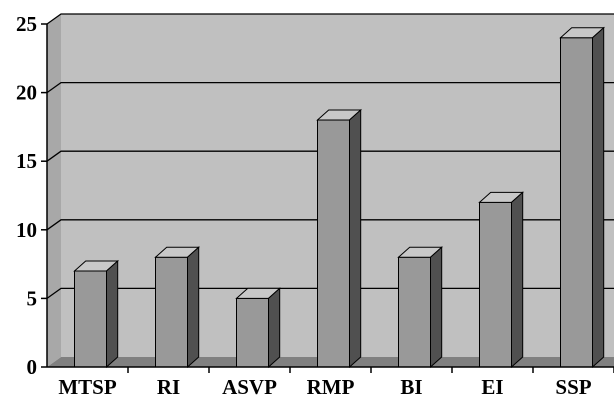 The width and height of the screenshot is (614, 402). What do you see at coordinates (54, 190) in the screenshot?
I see `side-wall` at bounding box center [54, 190].